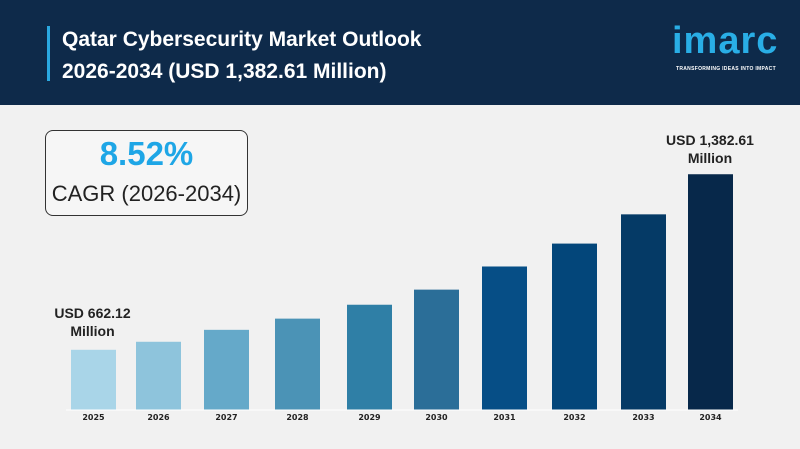  Describe the element at coordinates (93, 417) in the screenshot. I see `x-tick-label-2025: 2025` at that location.